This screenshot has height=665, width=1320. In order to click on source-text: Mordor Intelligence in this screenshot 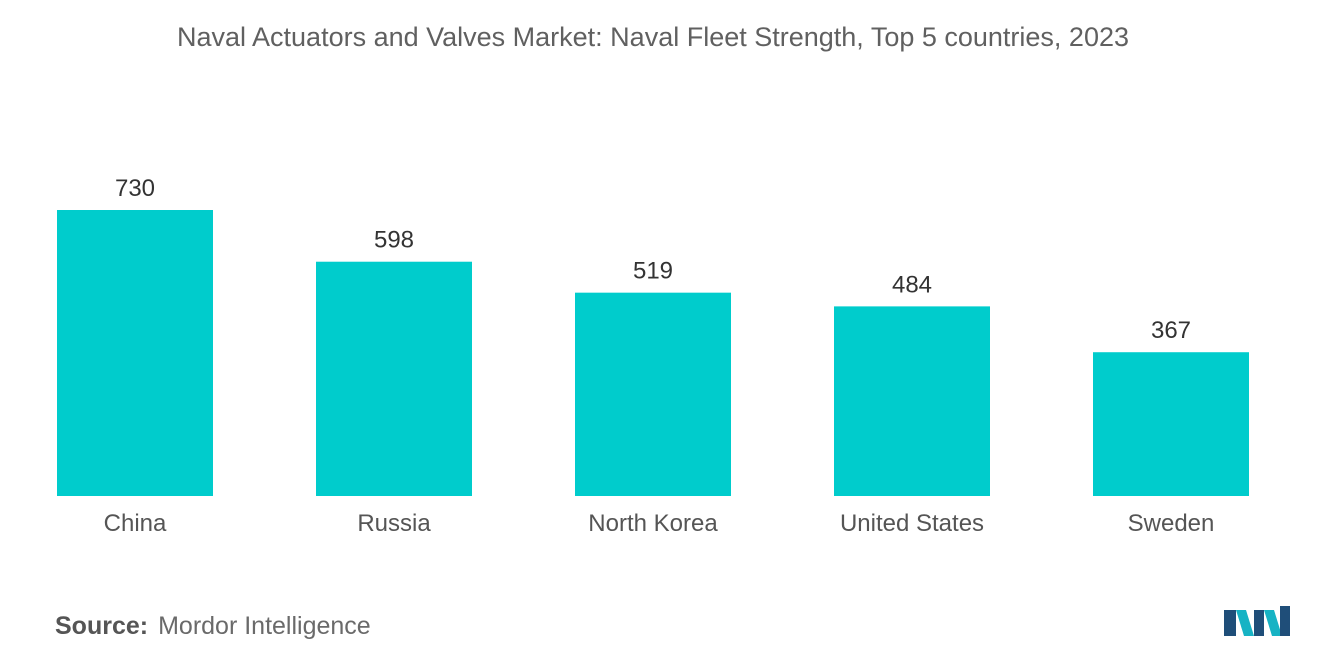, I will do `click(264, 626)`.